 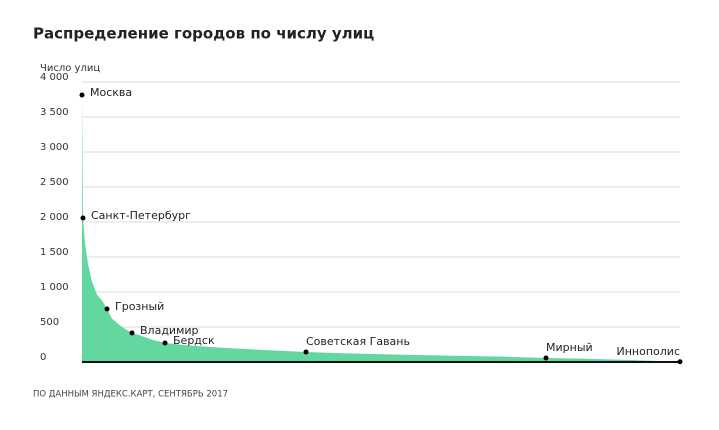 I want to click on y-tick-label: 500, so click(x=49, y=322).